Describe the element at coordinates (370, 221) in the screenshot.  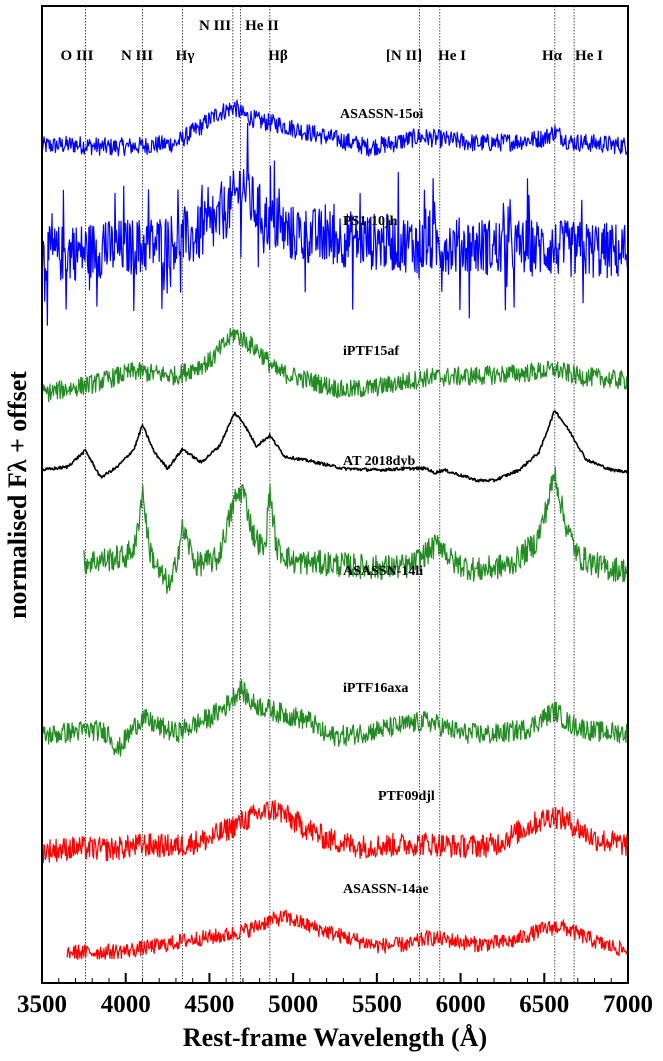
I see `spectrum-label-ps1-10jh: PS1-10jh` at that location.